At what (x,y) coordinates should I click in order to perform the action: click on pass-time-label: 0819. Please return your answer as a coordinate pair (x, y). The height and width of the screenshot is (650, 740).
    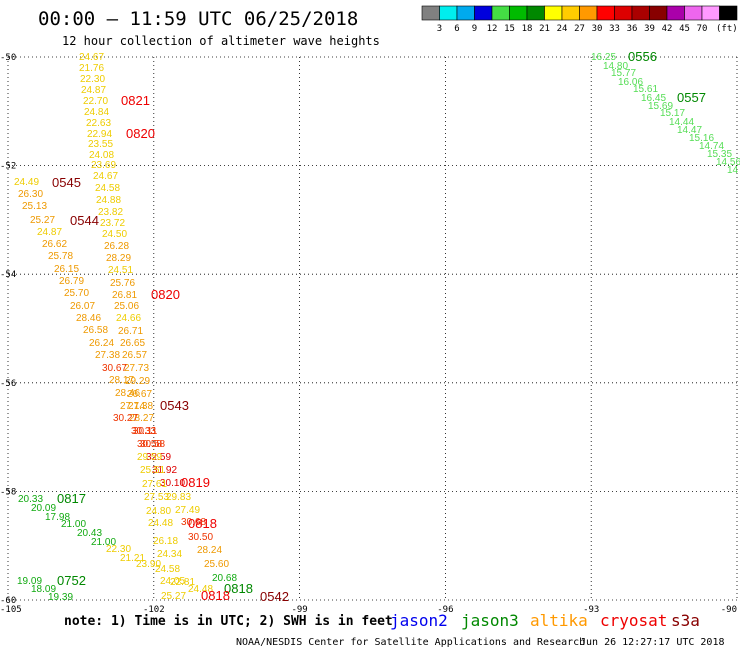
    Looking at the image, I should click on (195, 482).